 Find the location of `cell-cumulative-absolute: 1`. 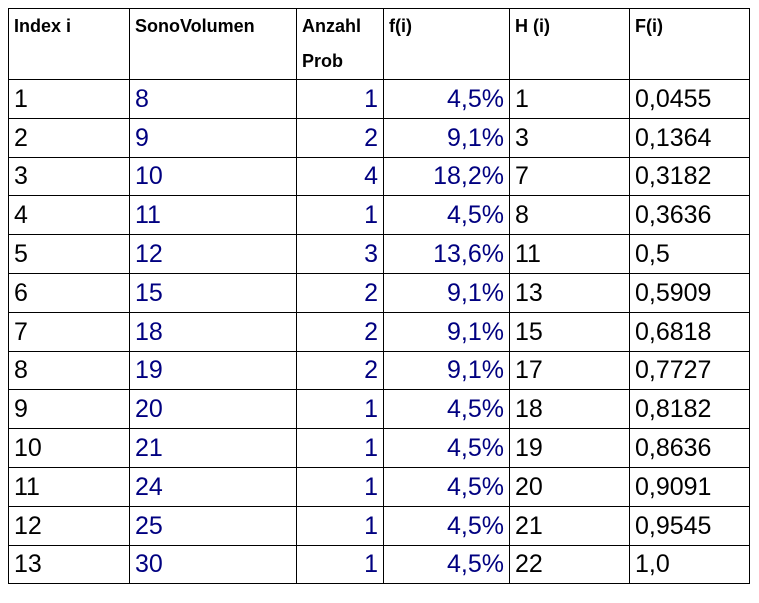

cell-cumulative-absolute: 1 is located at coordinates (569, 99).